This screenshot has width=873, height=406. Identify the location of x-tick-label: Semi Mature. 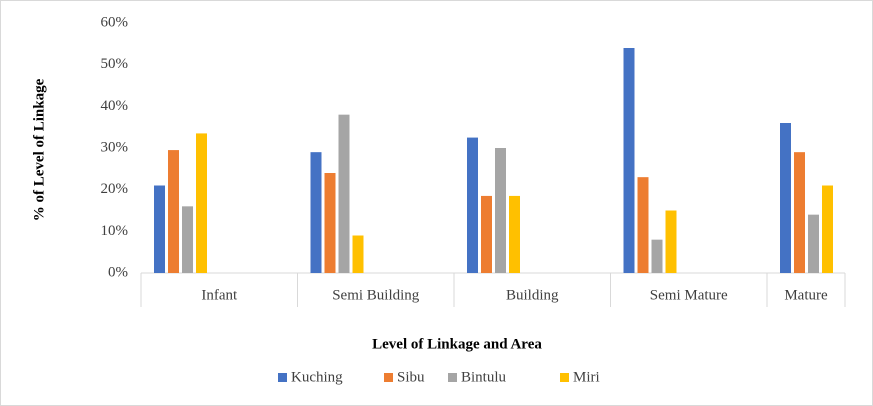
(689, 295).